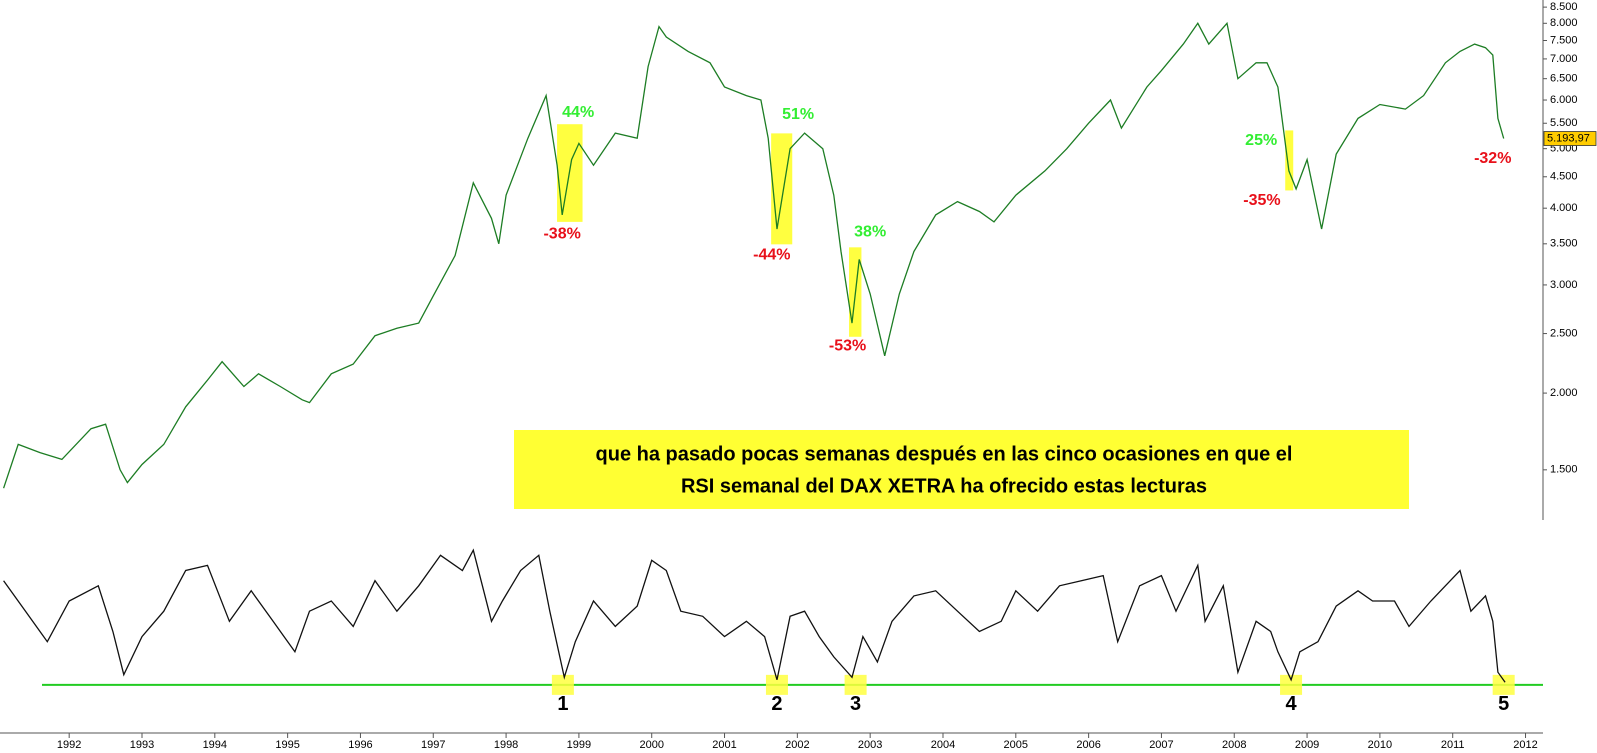 The image size is (1597, 753). What do you see at coordinates (1234, 745) in the screenshot?
I see `x-tick-label: 2008` at bounding box center [1234, 745].